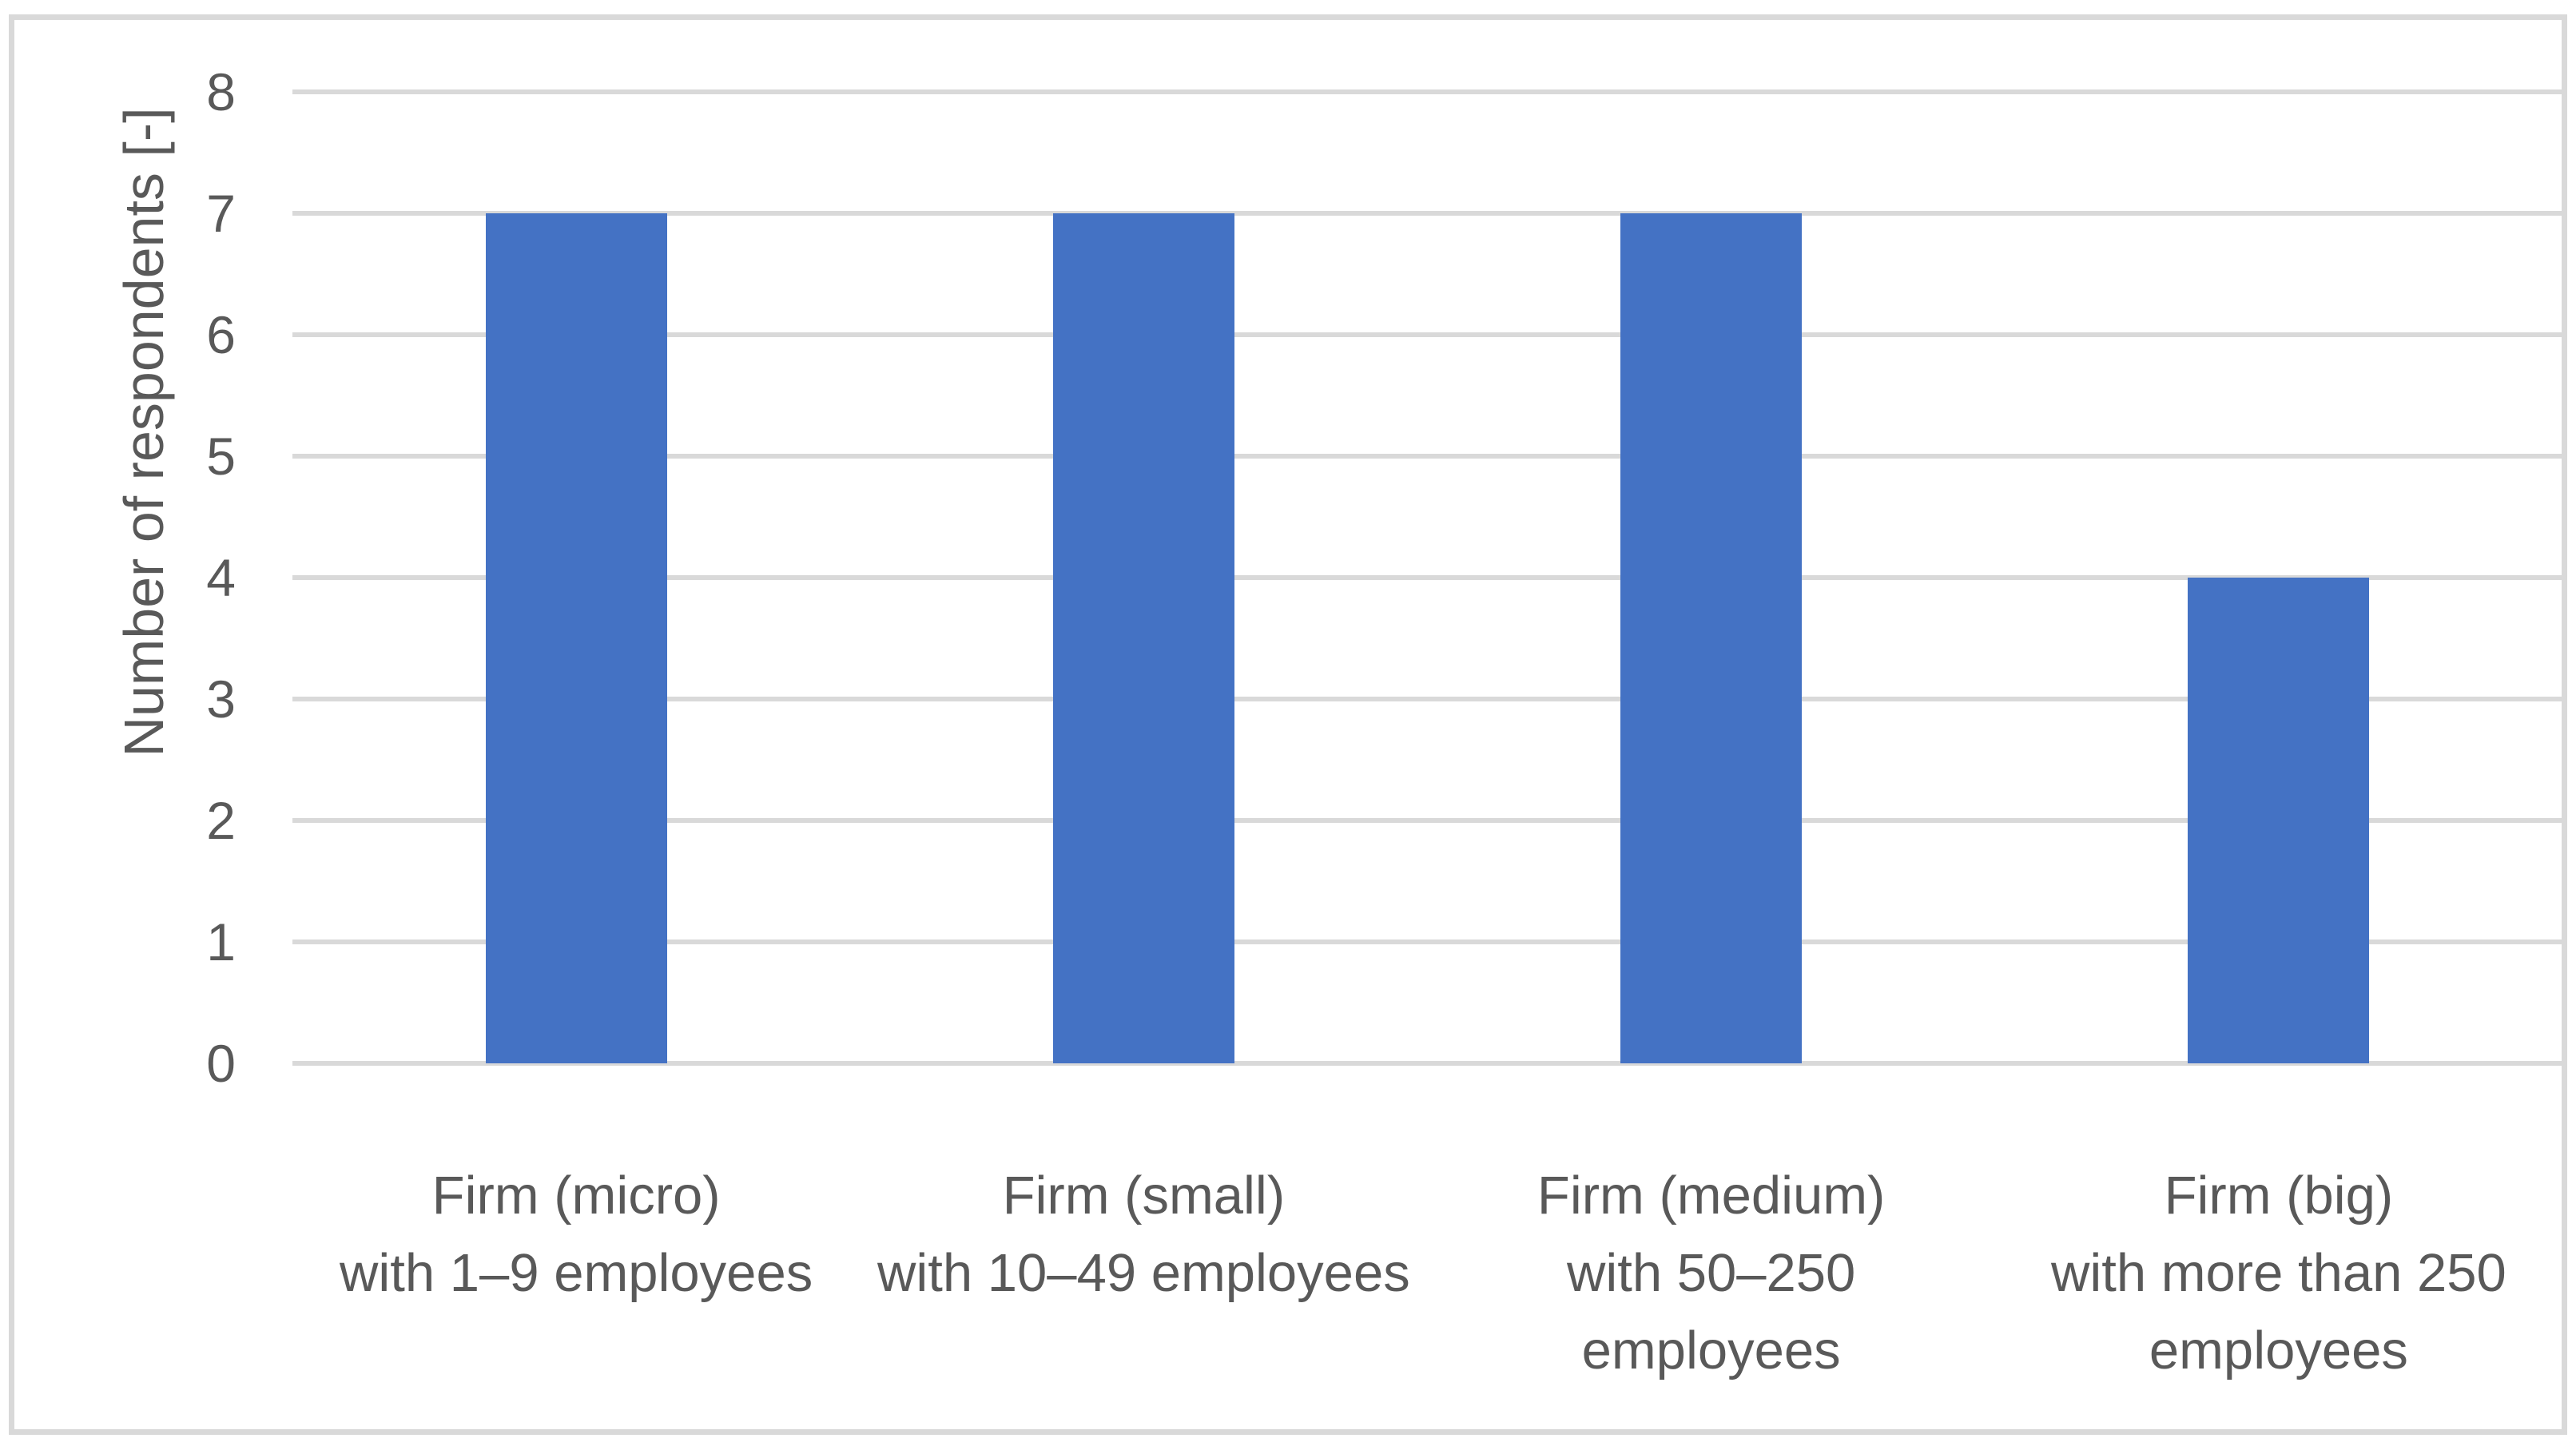 This screenshot has height=1450, width=2576. Describe the element at coordinates (221, 334) in the screenshot. I see `y-tick-label-6: 6` at that location.